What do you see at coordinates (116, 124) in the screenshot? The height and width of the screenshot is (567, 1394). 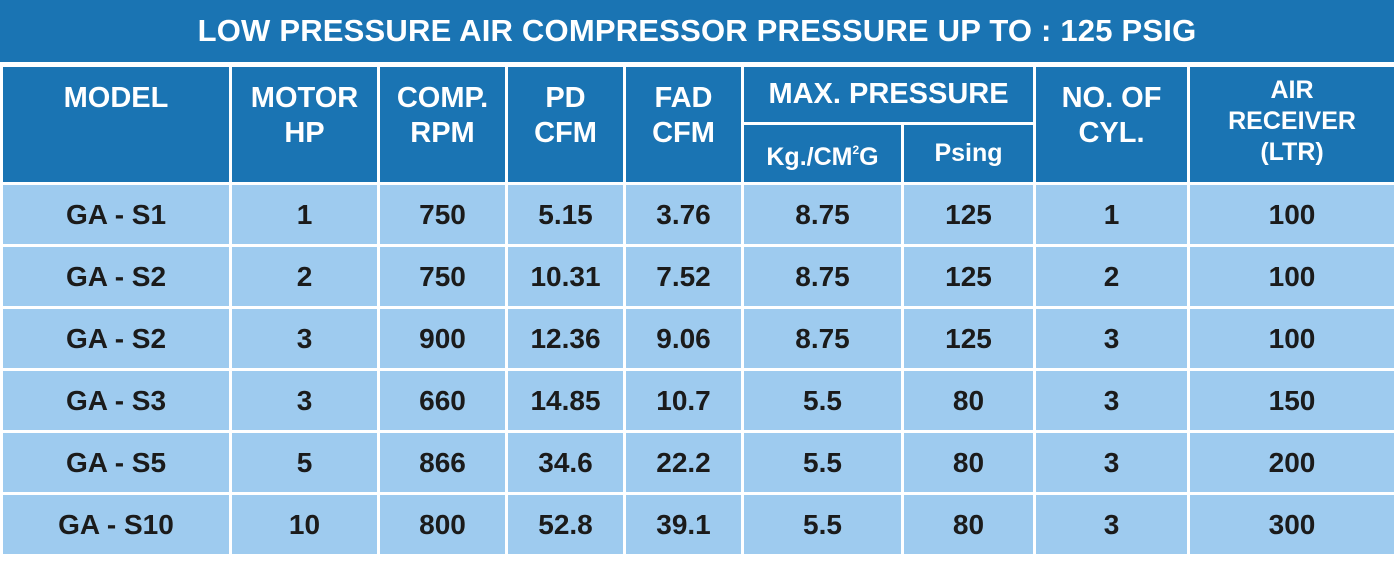 I see `header-model: MODEL` at bounding box center [116, 124].